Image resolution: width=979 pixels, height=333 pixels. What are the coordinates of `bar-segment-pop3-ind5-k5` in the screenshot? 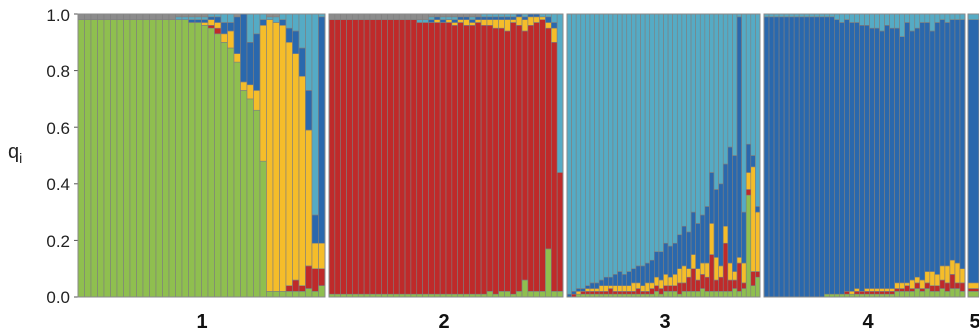 It's located at (588, 149).